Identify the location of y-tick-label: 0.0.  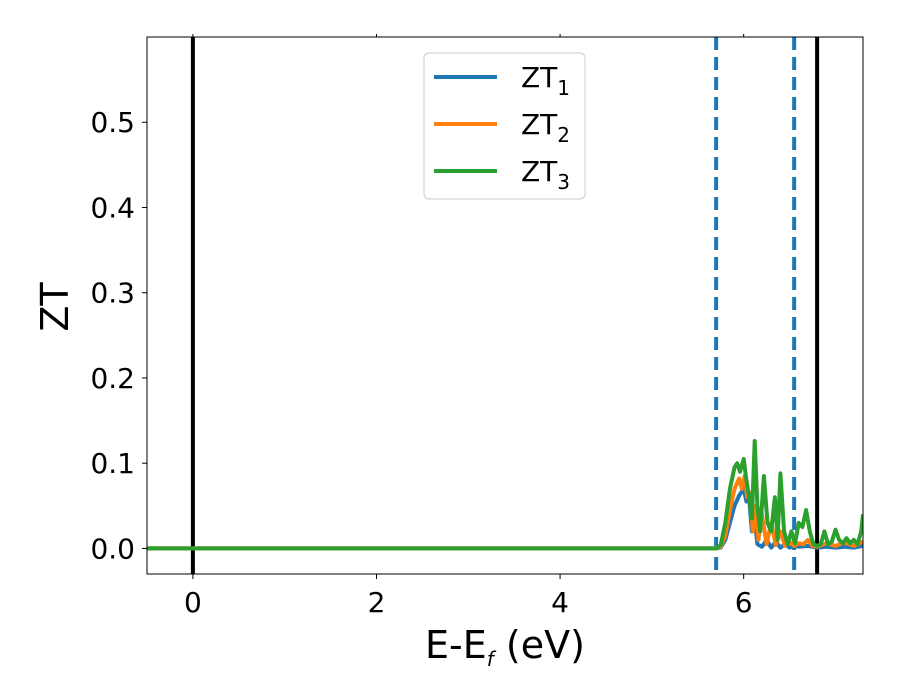
(112, 548).